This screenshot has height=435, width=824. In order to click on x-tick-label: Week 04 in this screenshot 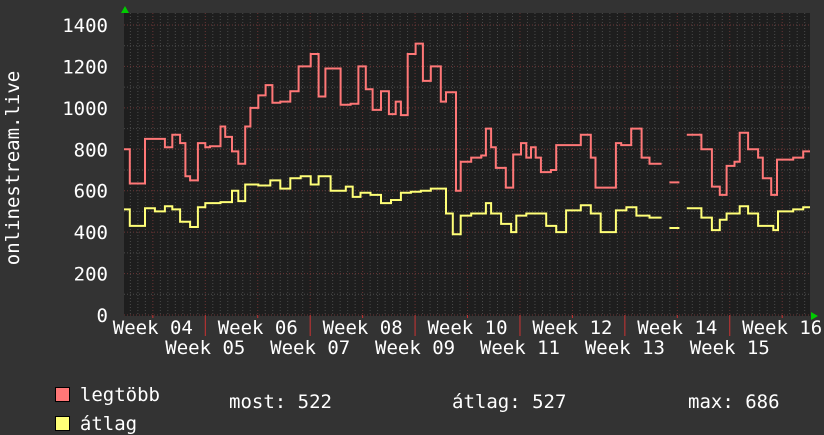, I will do `click(153, 328)`.